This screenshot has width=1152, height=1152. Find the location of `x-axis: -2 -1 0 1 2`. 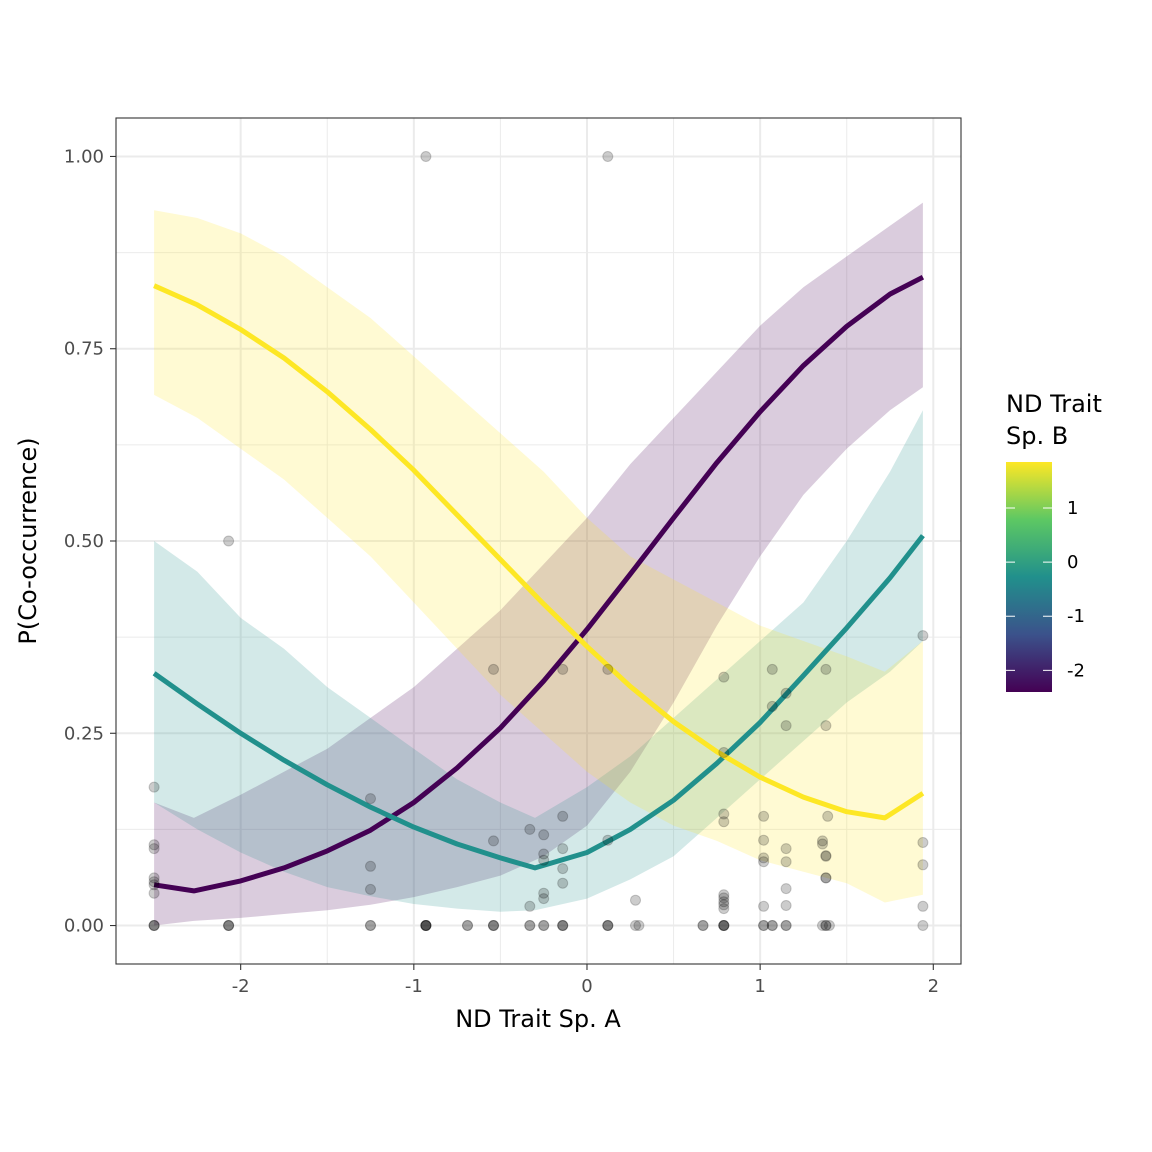

x-axis: -2 -1 0 1 2 is located at coordinates (585, 980).